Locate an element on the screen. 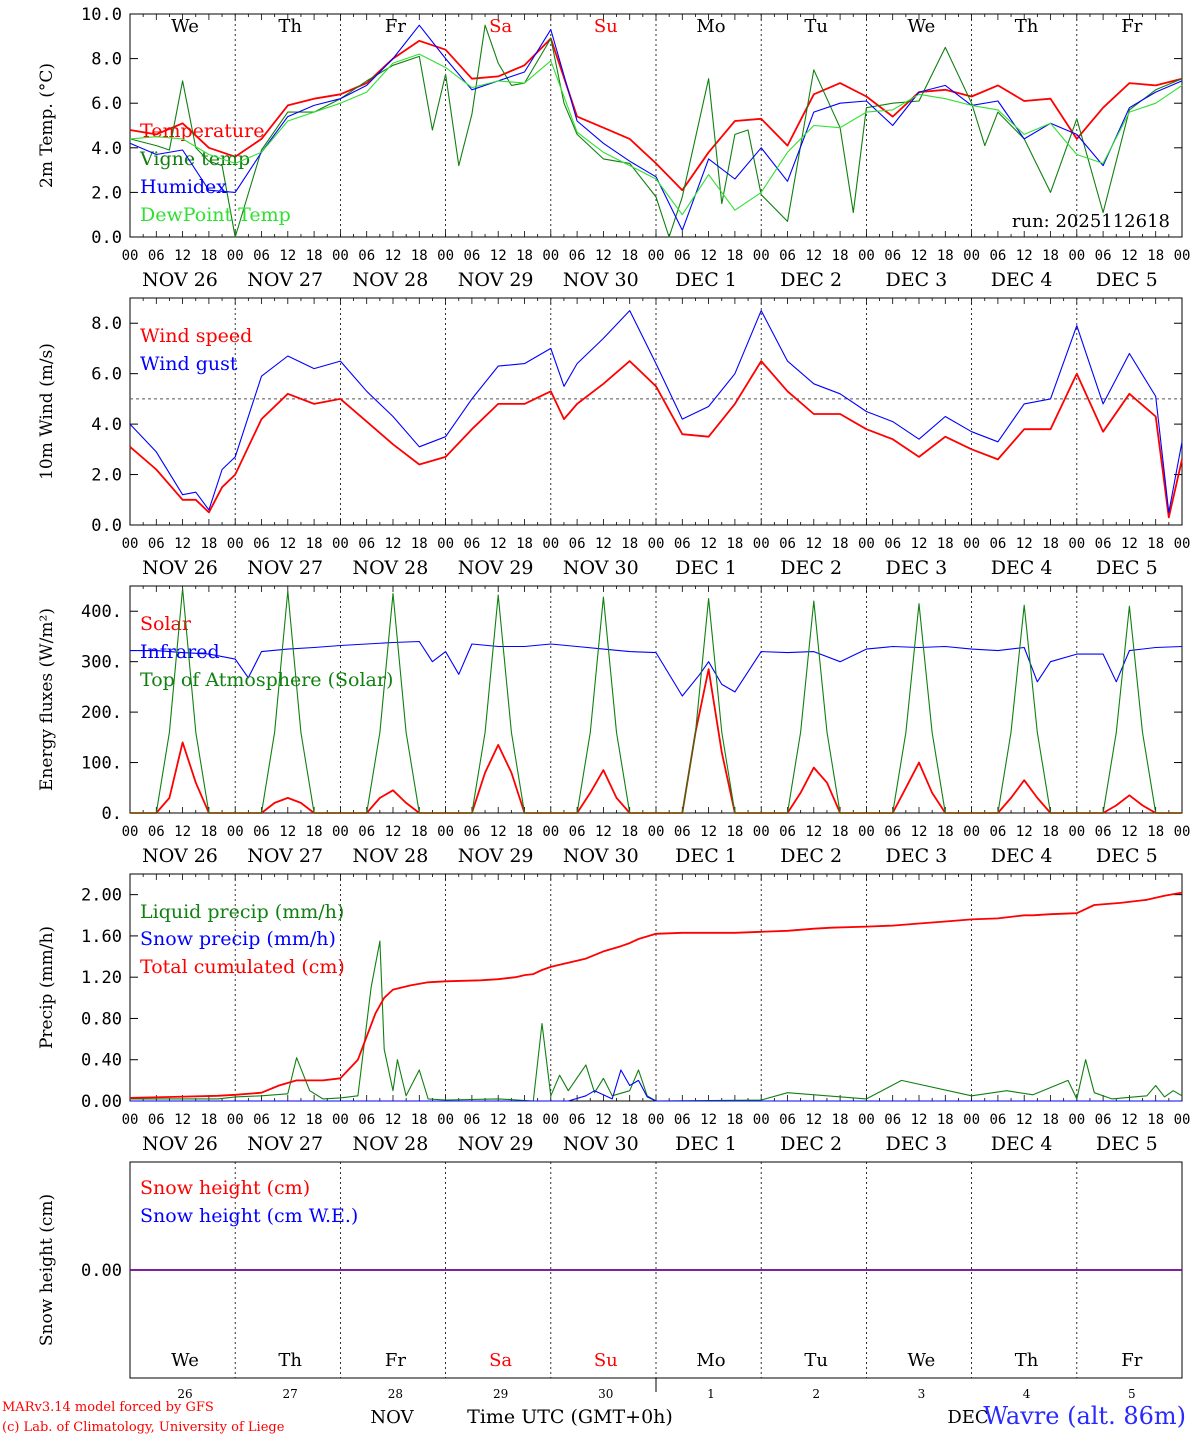  x-axis-title: Time UTC (GMT+0h) is located at coordinates (570, 1417).